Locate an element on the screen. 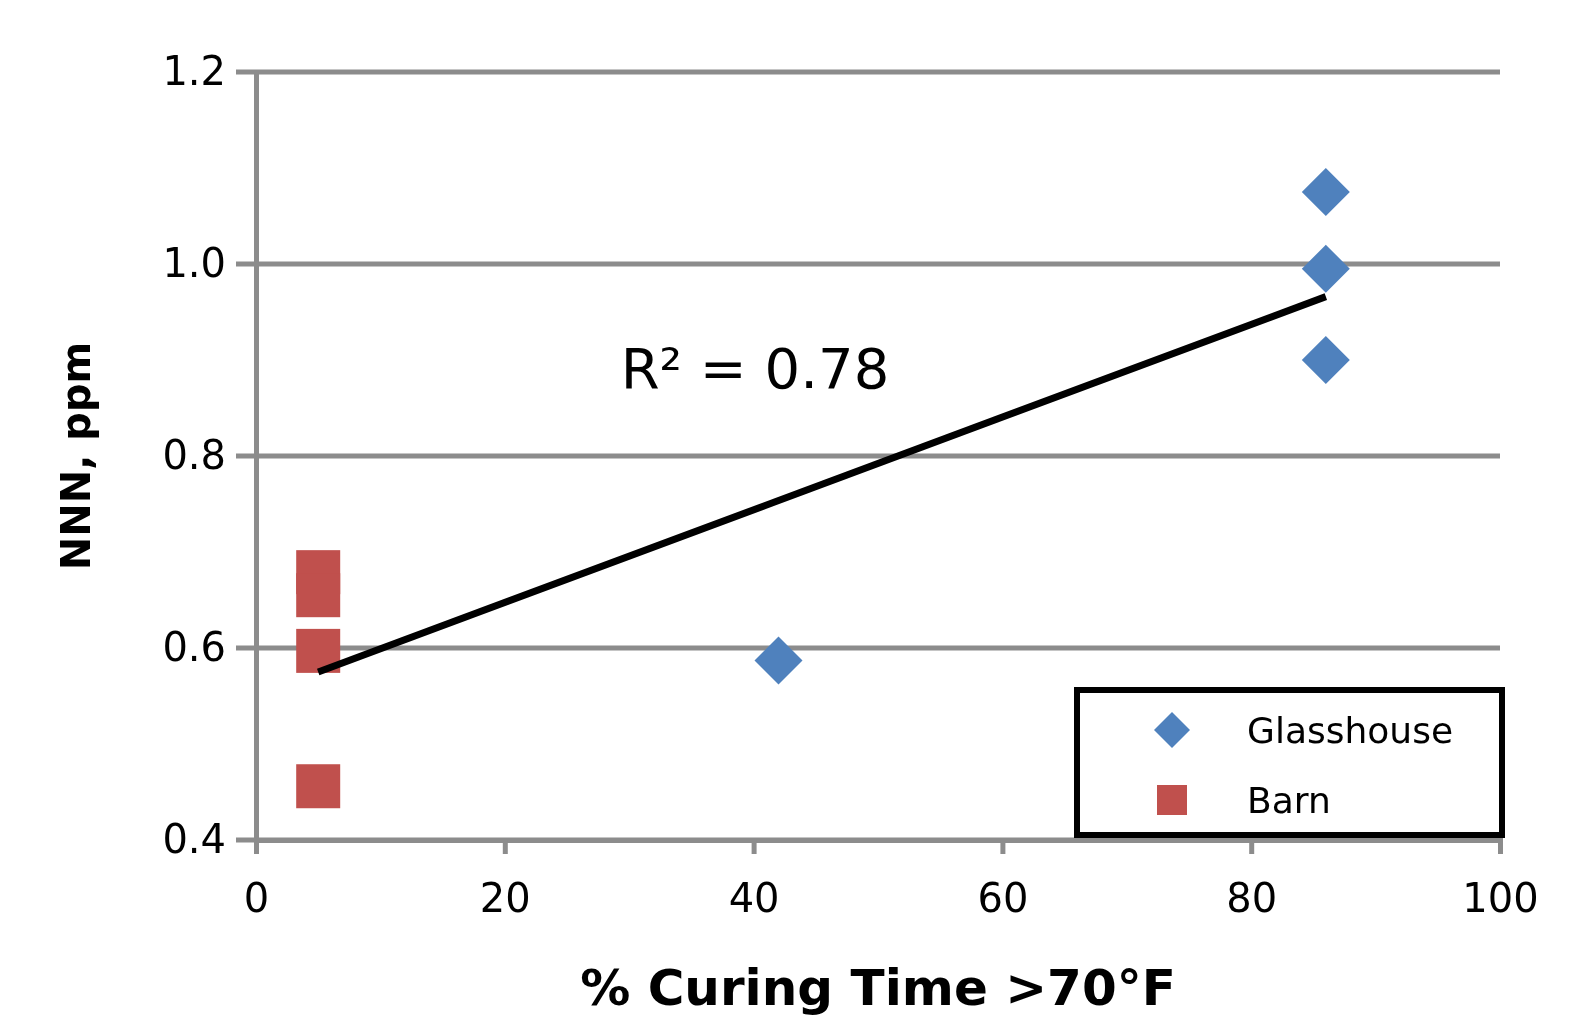 This screenshot has height=1033, width=1575. x-tick-label: 0 is located at coordinates (256, 898).